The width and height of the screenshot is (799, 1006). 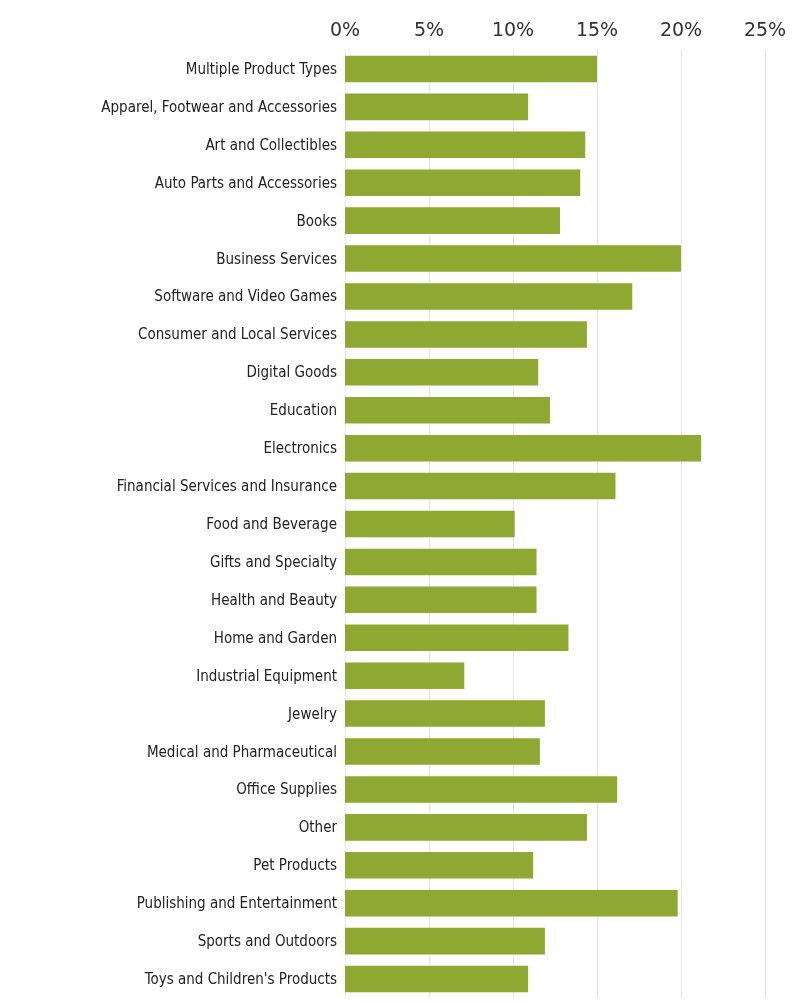 I want to click on y-tick-label: Multiple Product Types, so click(x=261, y=68).